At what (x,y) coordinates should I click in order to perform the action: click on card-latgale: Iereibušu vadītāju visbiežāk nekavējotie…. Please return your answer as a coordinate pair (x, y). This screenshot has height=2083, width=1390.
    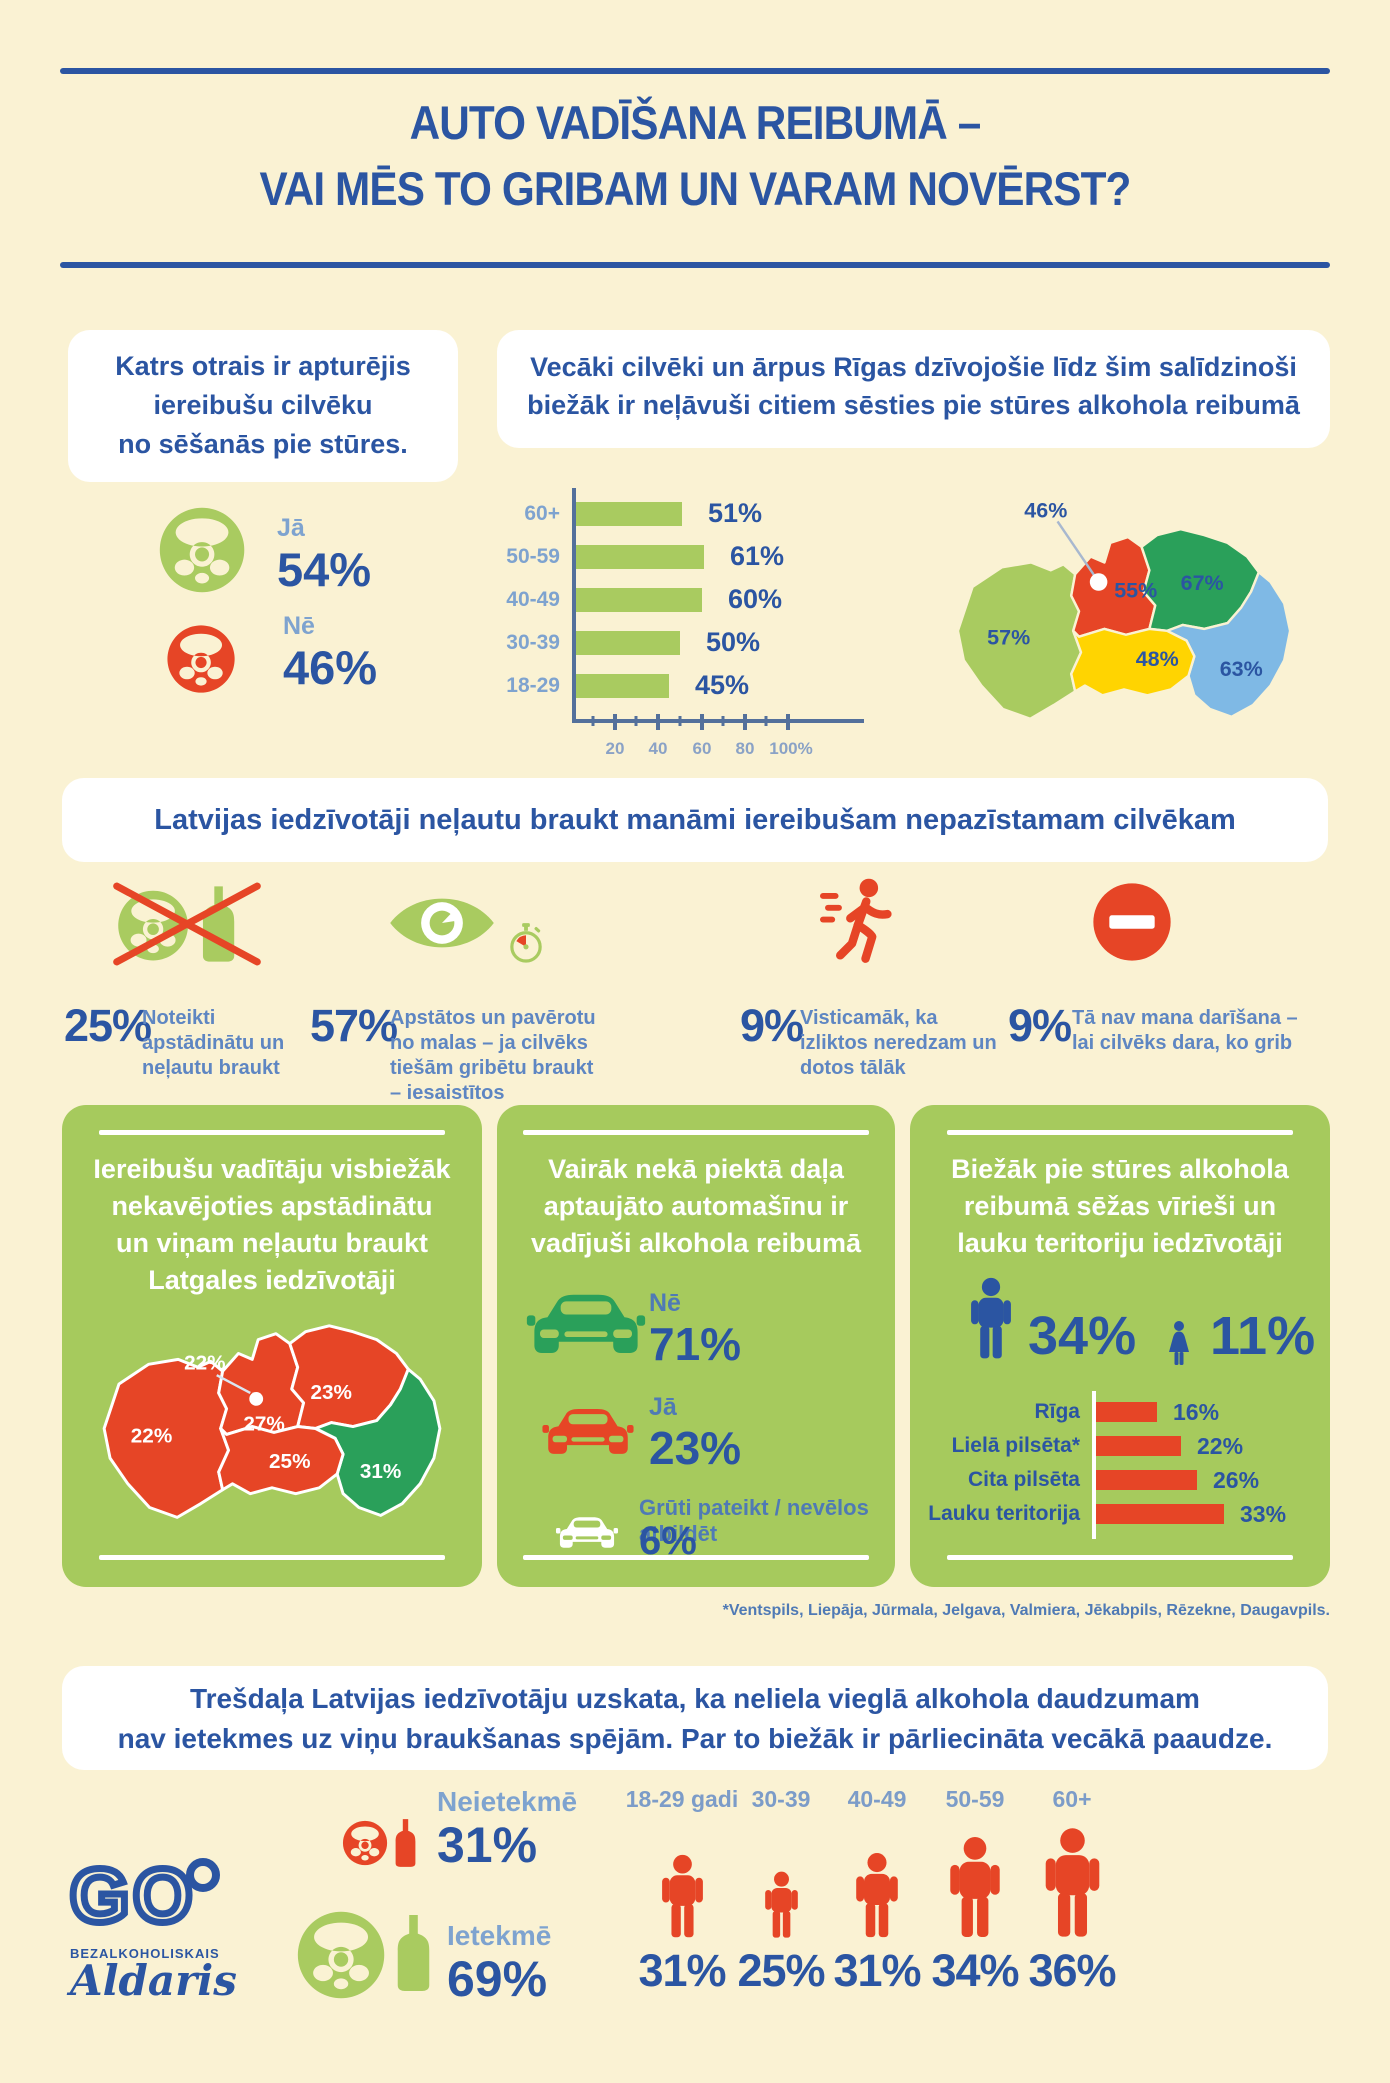
    Looking at the image, I should click on (272, 1346).